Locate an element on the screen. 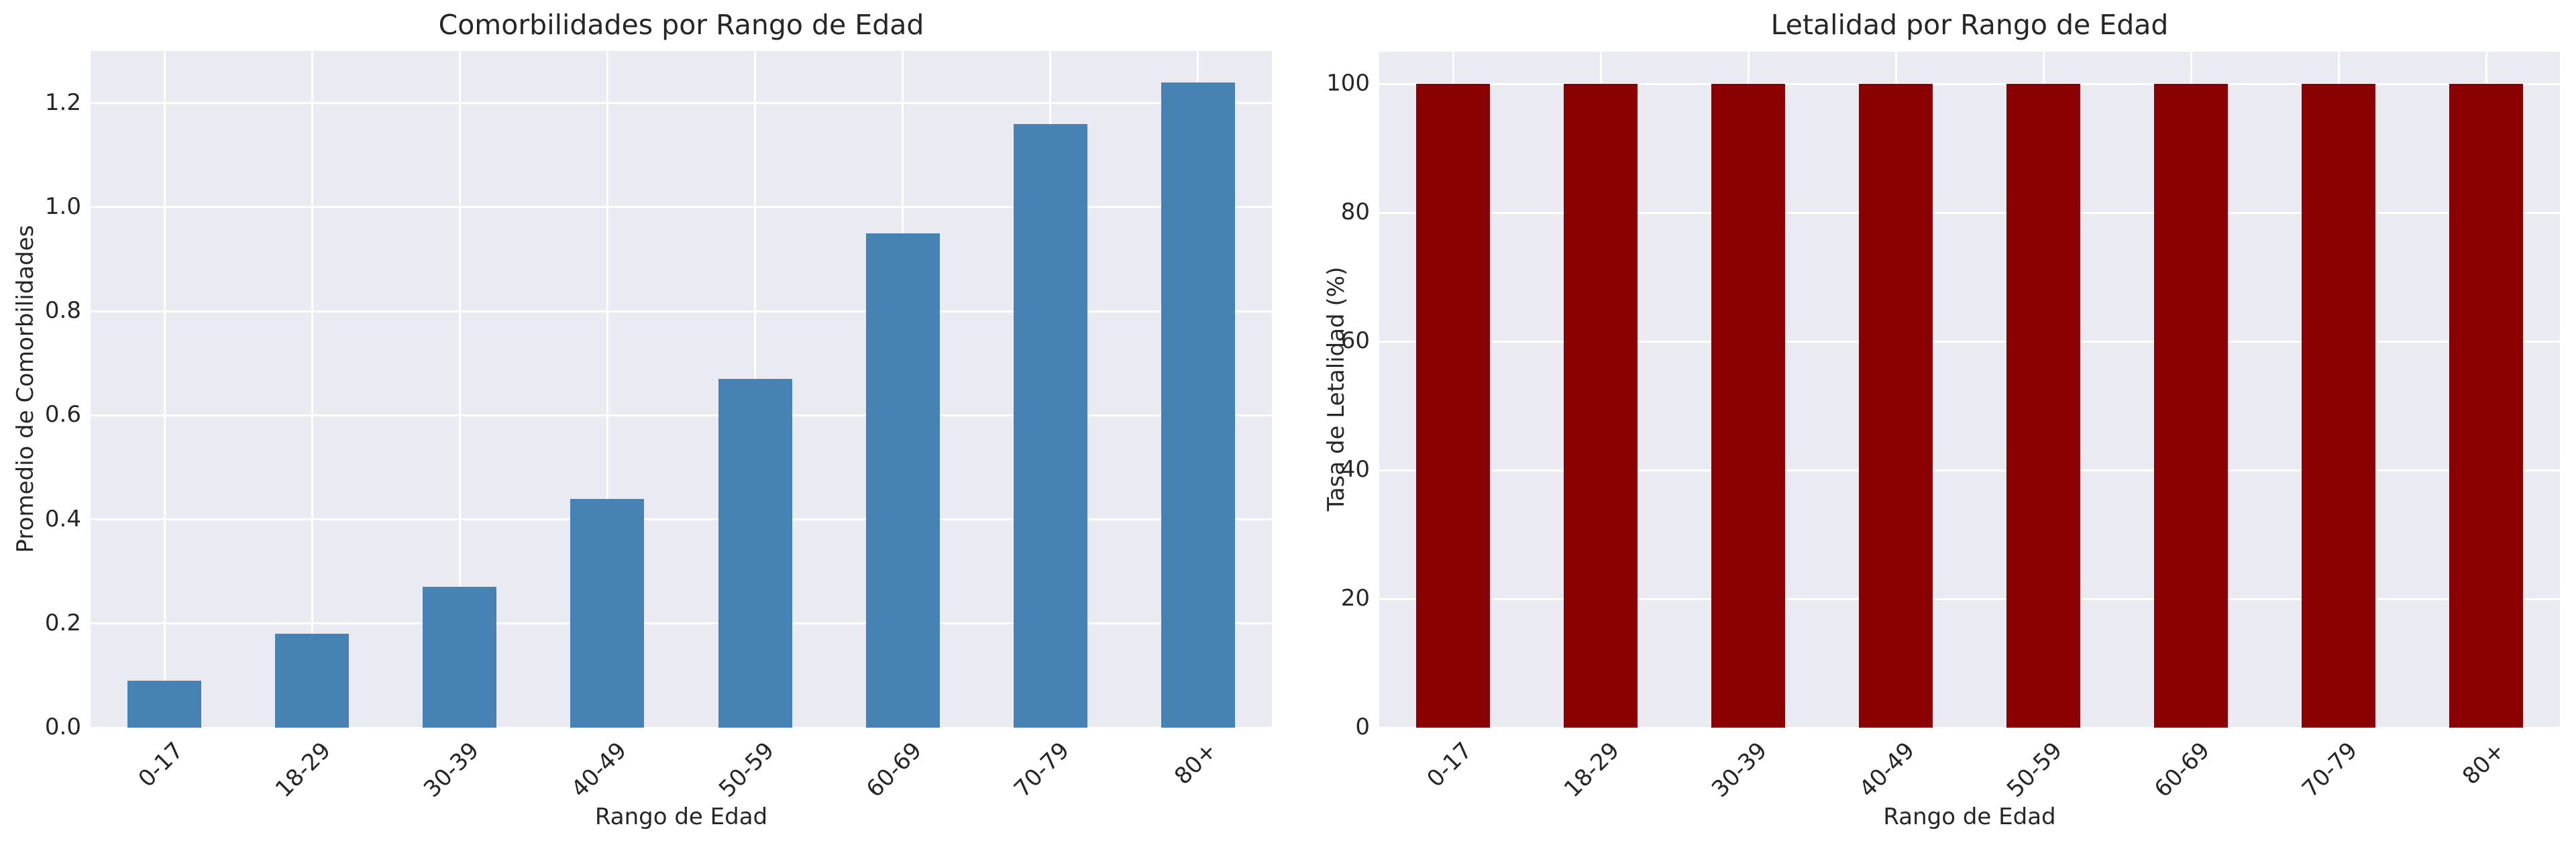  y-tick-label: 100 is located at coordinates (1348, 83).